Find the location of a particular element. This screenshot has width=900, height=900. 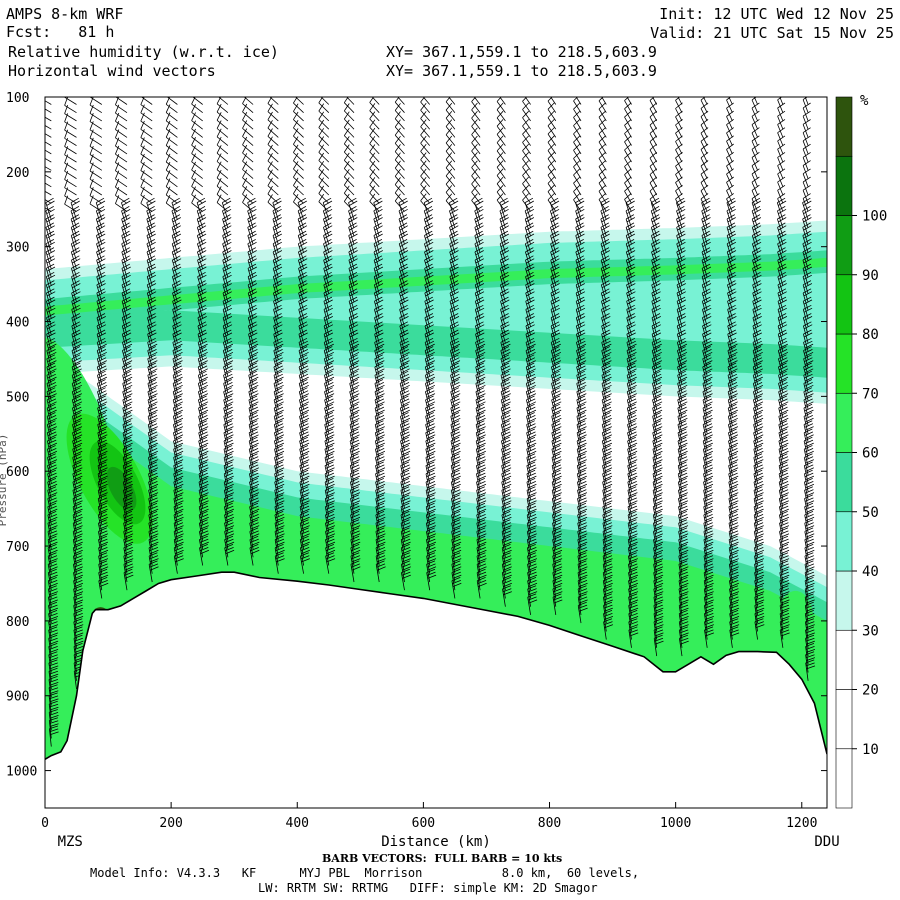

y-tick-label: 300 is located at coordinates (17, 248).